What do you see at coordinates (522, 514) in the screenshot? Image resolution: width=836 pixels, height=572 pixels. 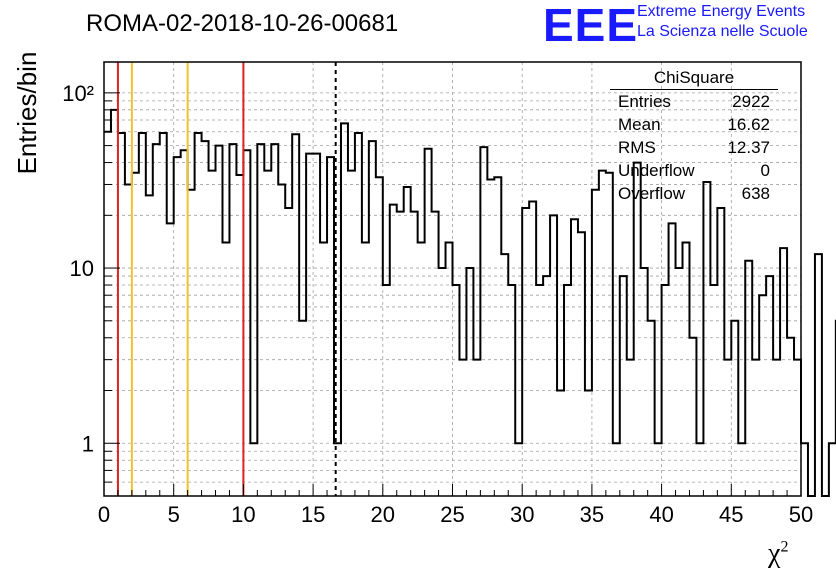 I see `x-tick-label: 30` at bounding box center [522, 514].